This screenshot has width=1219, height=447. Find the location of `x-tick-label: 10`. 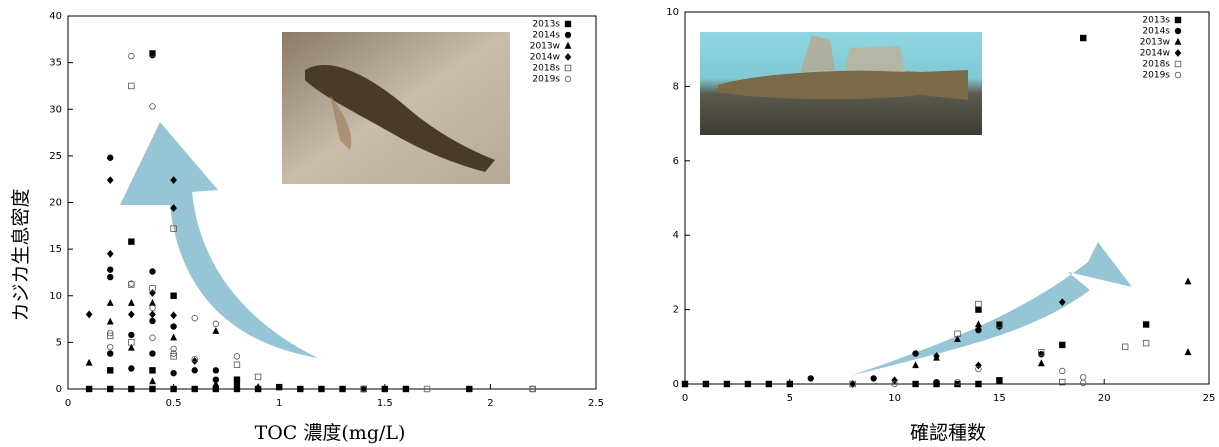

x-tick-label: 10 is located at coordinates (894, 398).